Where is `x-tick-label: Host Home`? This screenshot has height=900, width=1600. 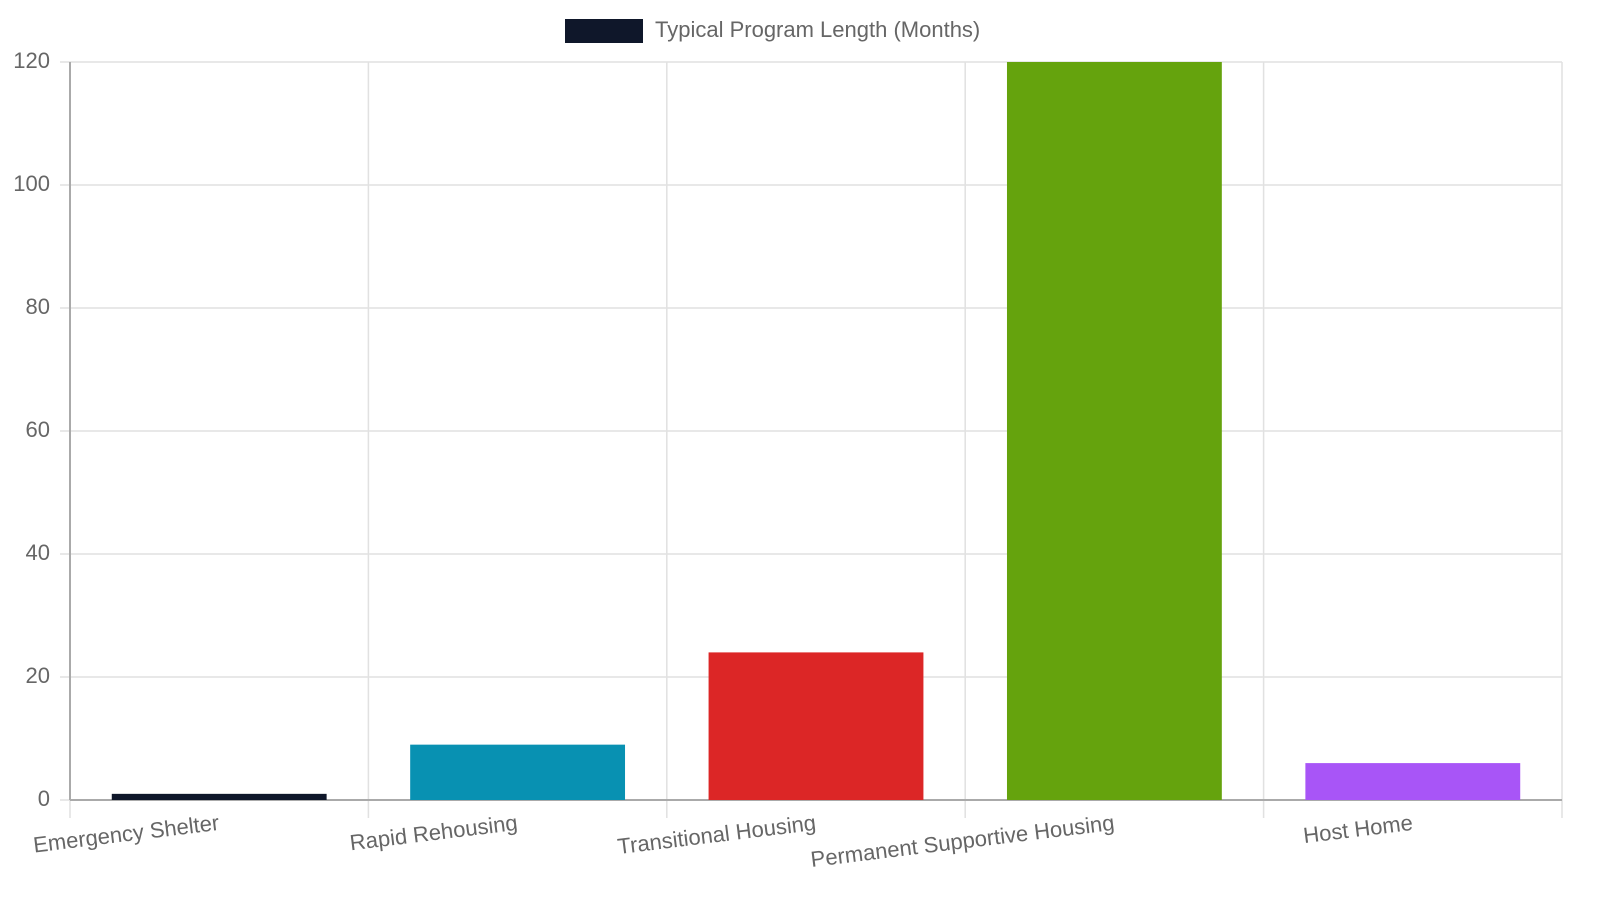 x-tick-label: Host Home is located at coordinates (1358, 829).